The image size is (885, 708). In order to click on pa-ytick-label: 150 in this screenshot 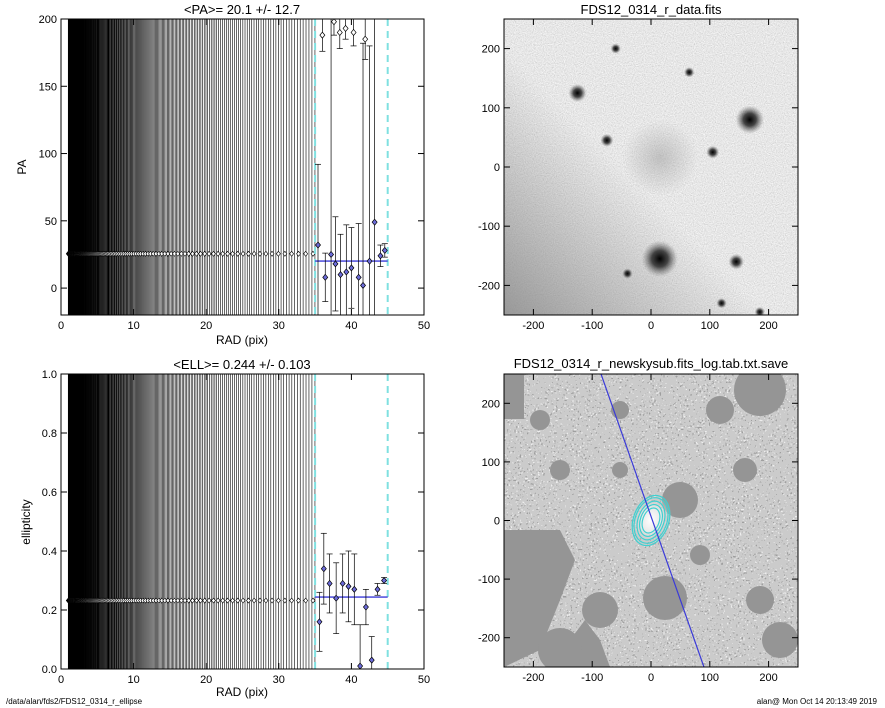, I will do `click(48, 87)`.